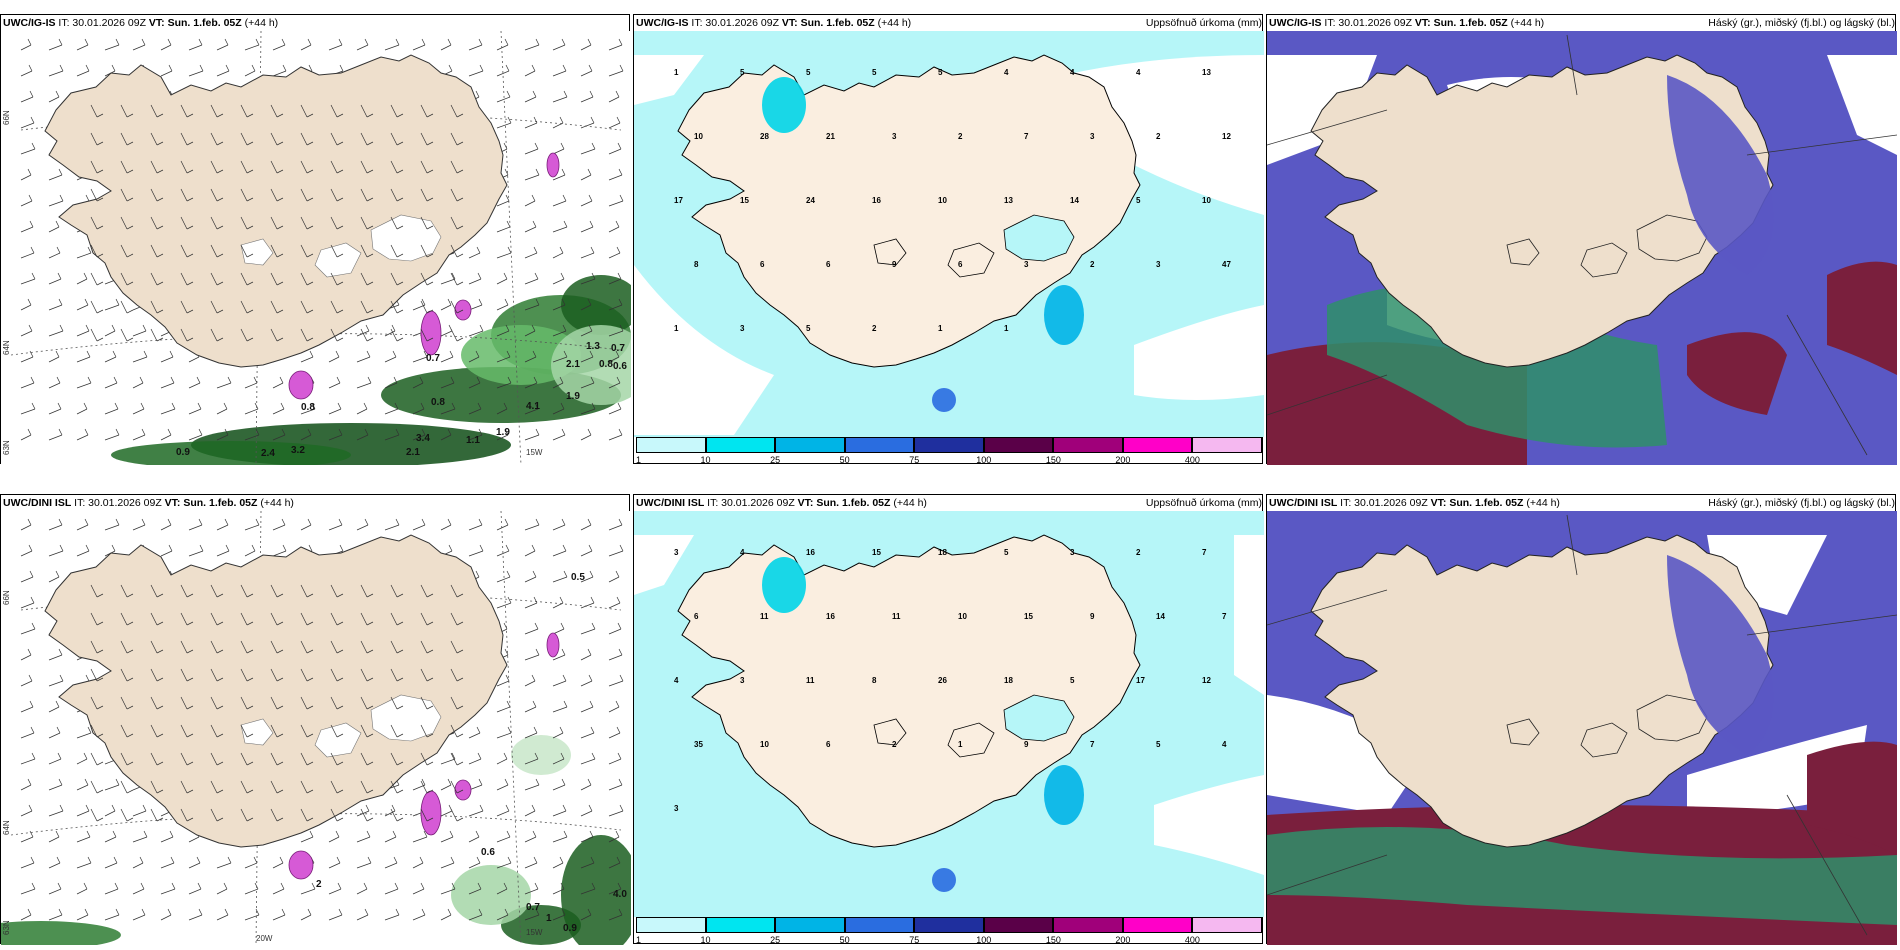  I want to click on colorbar-tick: 1, so click(639, 940).